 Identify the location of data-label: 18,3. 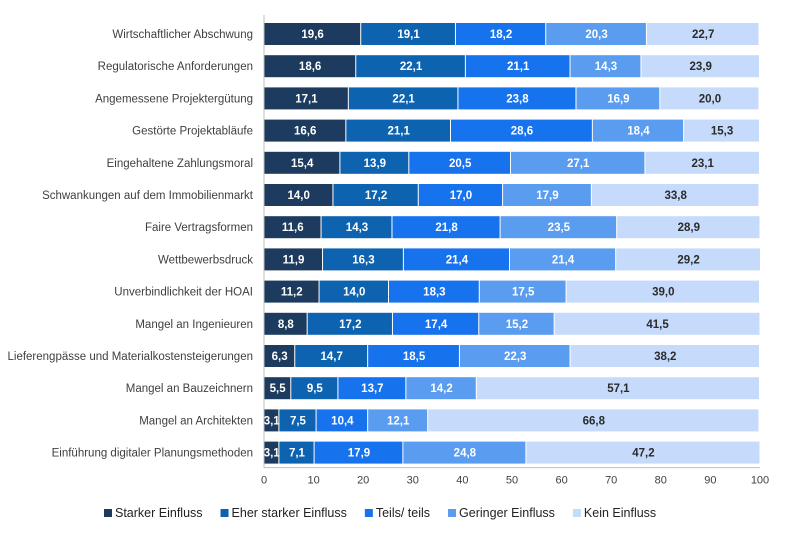
(434, 293).